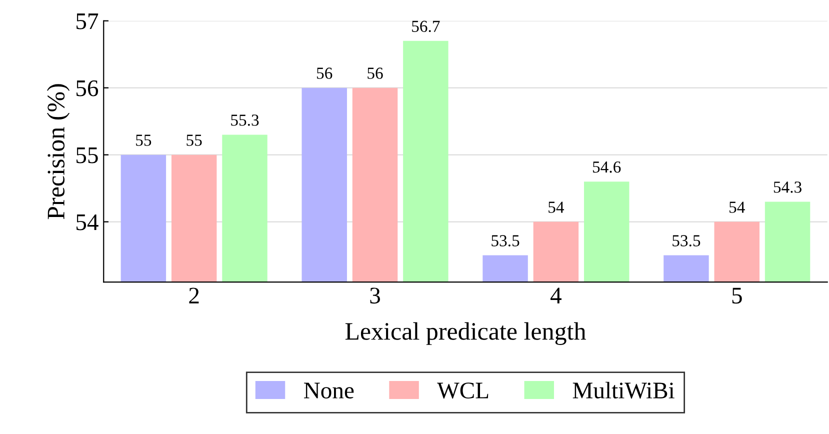 This screenshot has width=829, height=434. Describe the element at coordinates (462, 390) in the screenshot. I see `legend-label: WCL` at that location.